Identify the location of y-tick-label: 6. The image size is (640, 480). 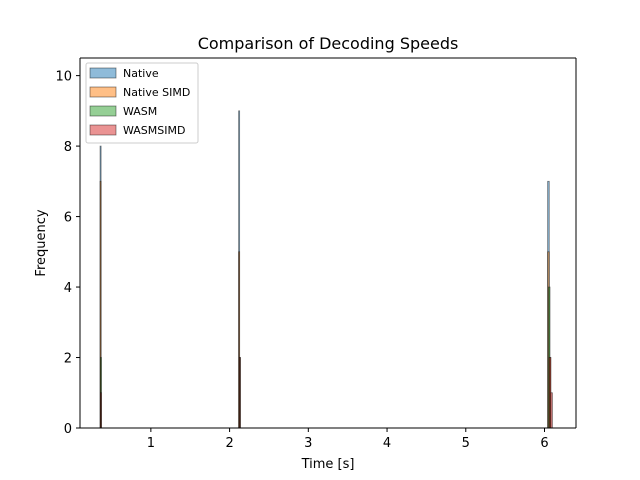
(68, 218).